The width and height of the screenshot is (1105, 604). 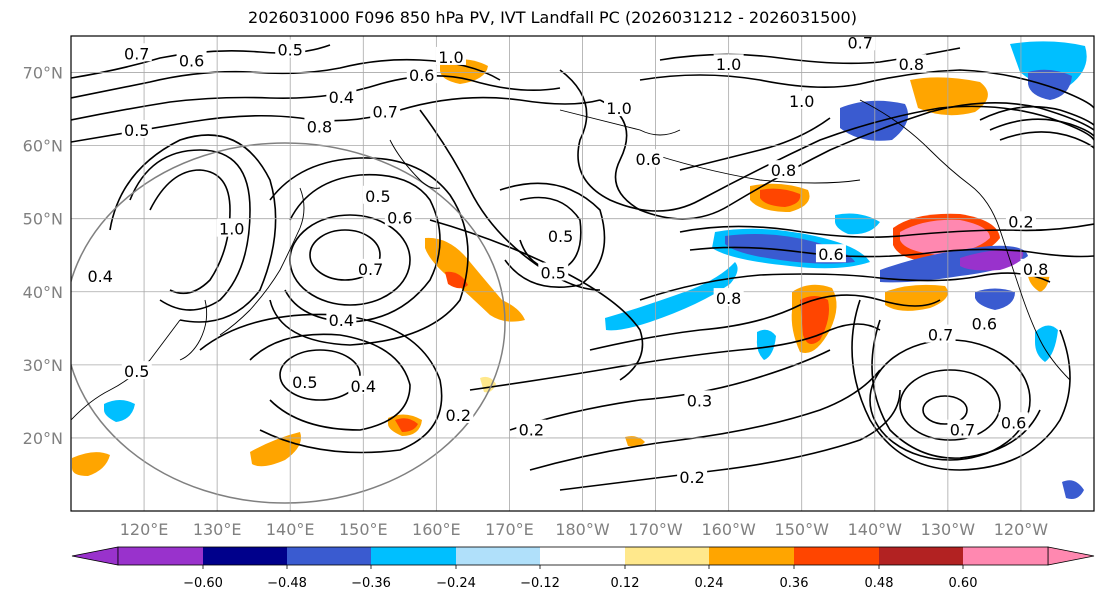 I want to click on contour-low-ne-pacific-core, so click(x=945, y=410).